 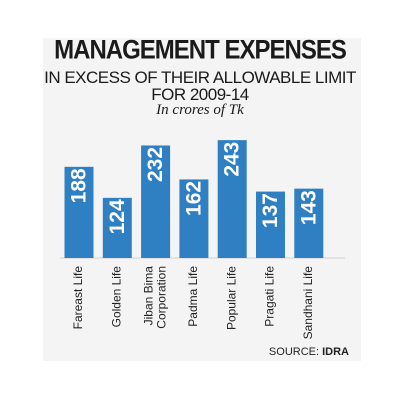 What do you see at coordinates (116, 297) in the screenshot?
I see `category-label: Golden Life` at bounding box center [116, 297].